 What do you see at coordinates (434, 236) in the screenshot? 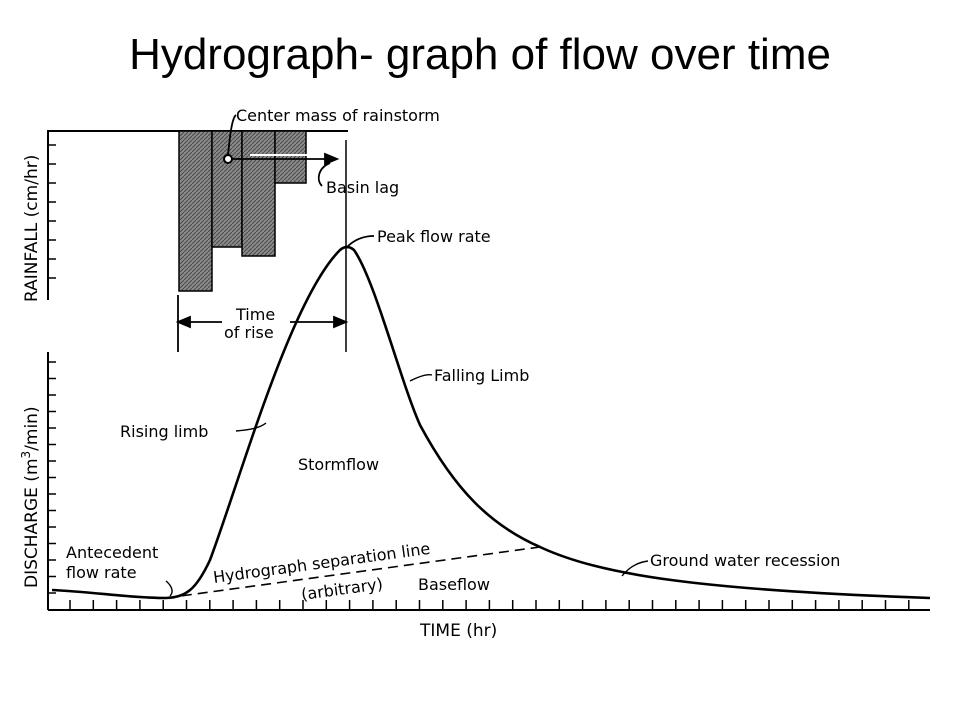
I see `peak-flow-label: Peak flow rate` at bounding box center [434, 236].